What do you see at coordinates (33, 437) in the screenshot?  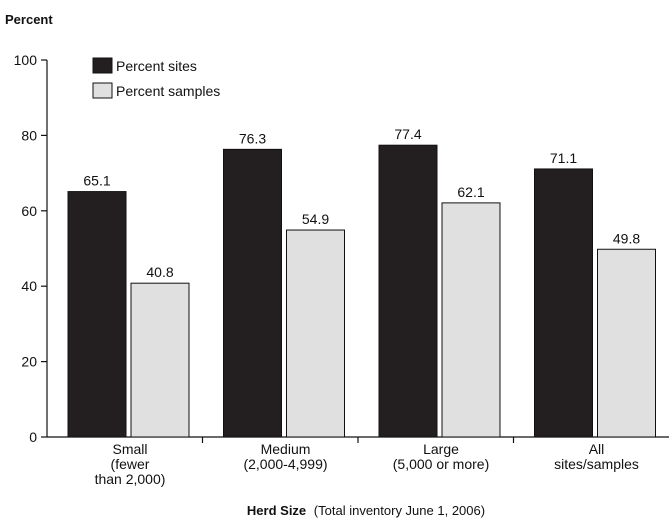 I see `y-tick-label: 0` at bounding box center [33, 437].